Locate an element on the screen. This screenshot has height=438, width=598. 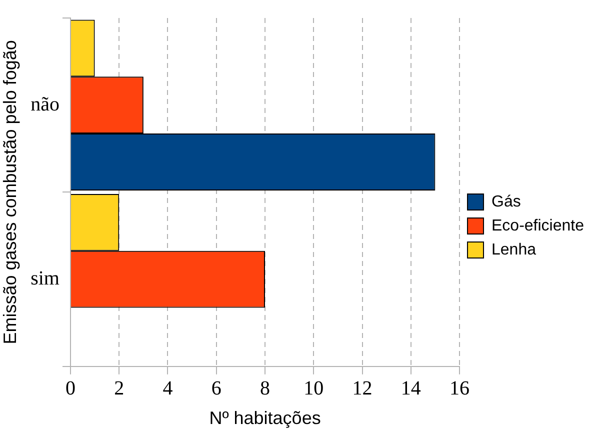
legend-label: Lenha is located at coordinates (514, 249).